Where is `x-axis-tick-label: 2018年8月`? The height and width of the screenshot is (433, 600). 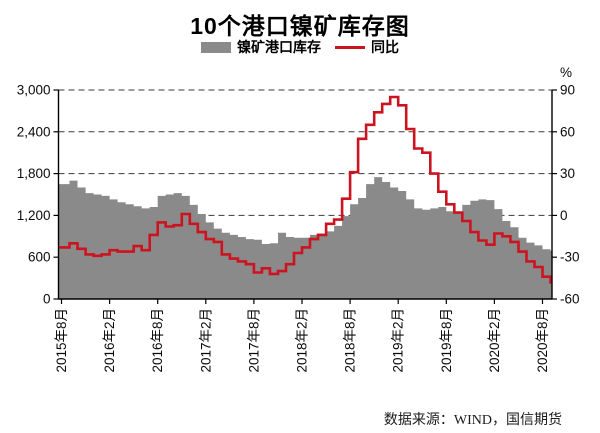 x-axis-tick-label: 2018年8月 is located at coordinates (350, 340).